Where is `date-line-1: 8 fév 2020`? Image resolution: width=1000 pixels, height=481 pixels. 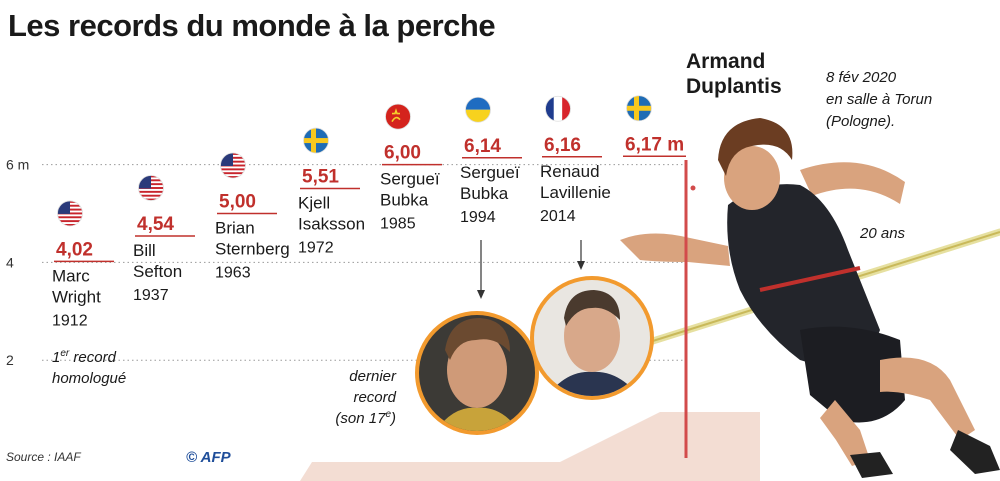
date-line-1: 8 fév 2020 is located at coordinates (861, 77).